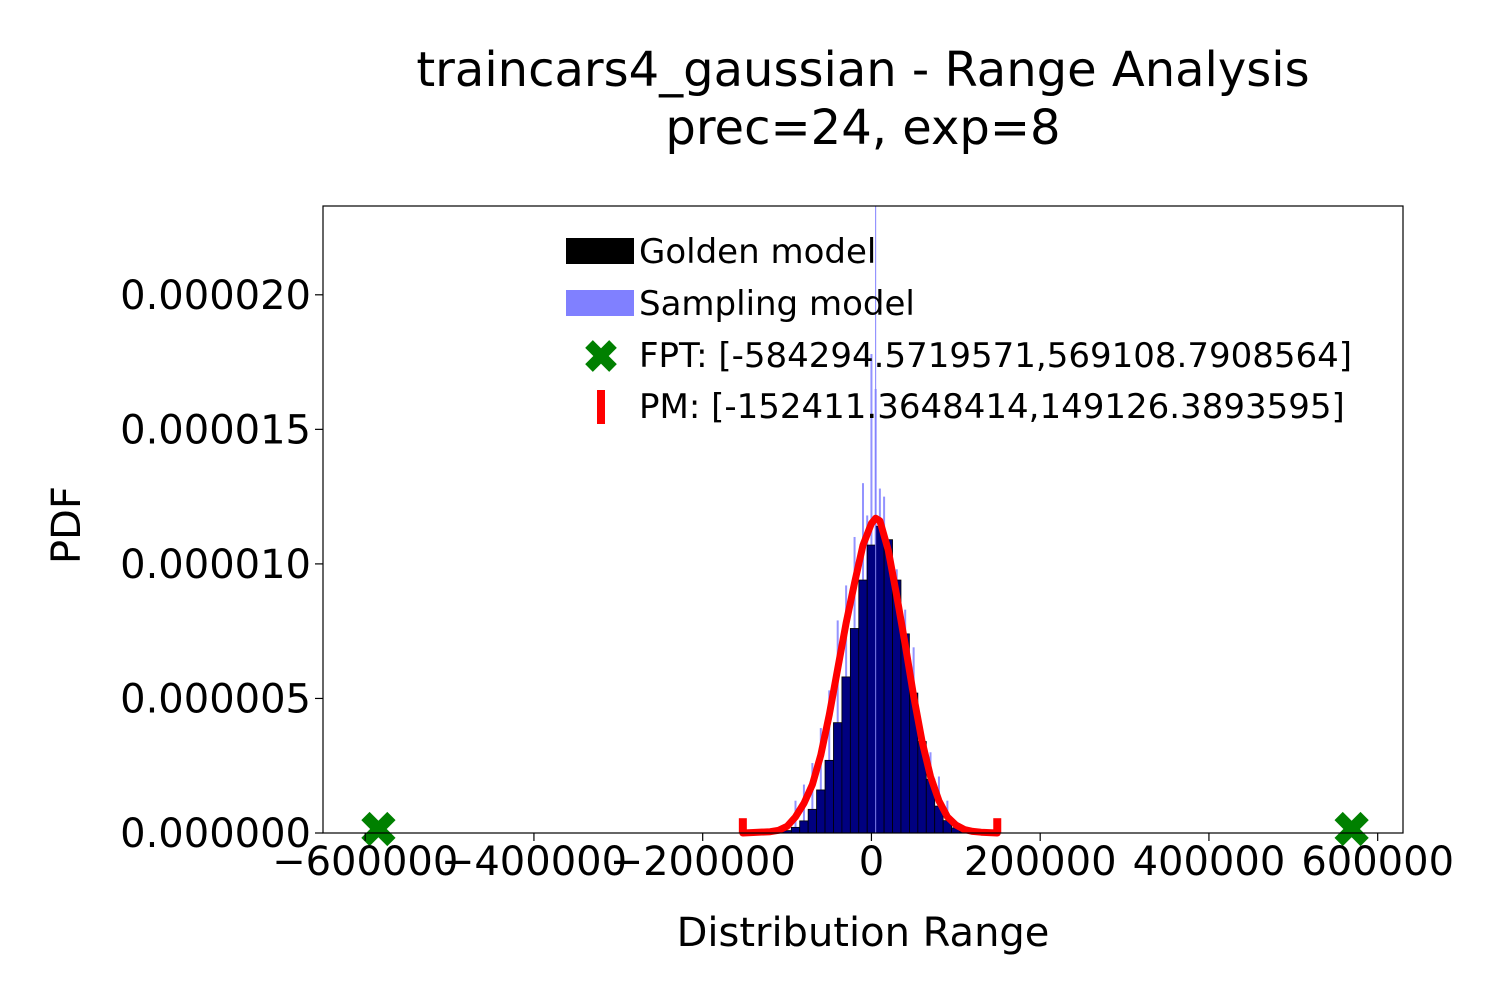  I want to click on legend-label: FPT: [-584294.5719571,569108.7908564], so click(995, 356).